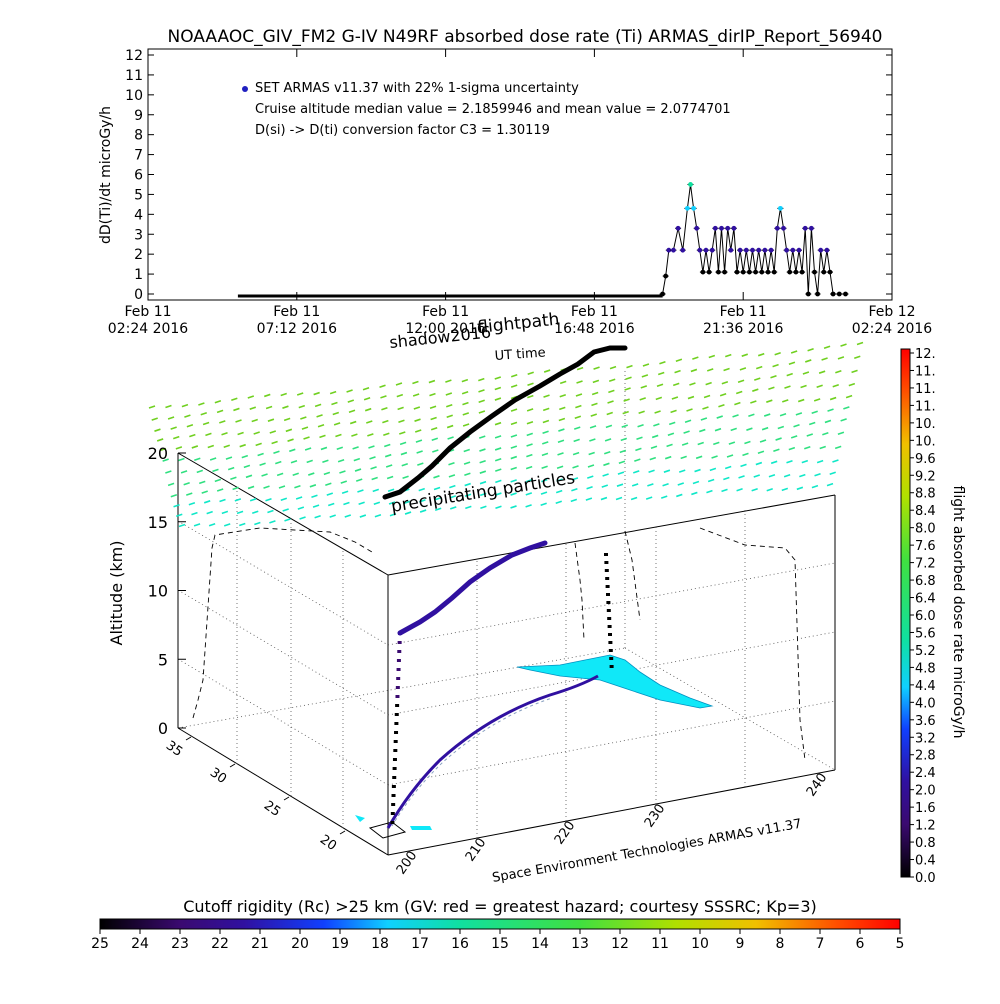 The height and width of the screenshot is (1004, 1000). I want to click on dose-colorbar-label: flight absorbed dose rate microGy/h, so click(958, 612).